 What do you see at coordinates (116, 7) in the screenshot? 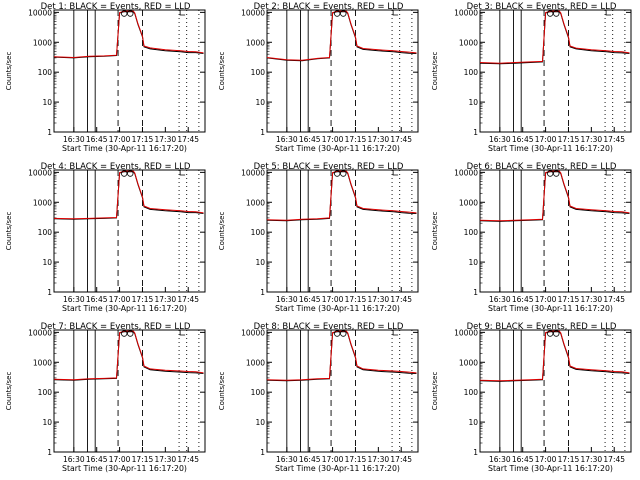
I see `chart-title: Det 1: BLACK = Events, RED = LLD` at bounding box center [116, 7].